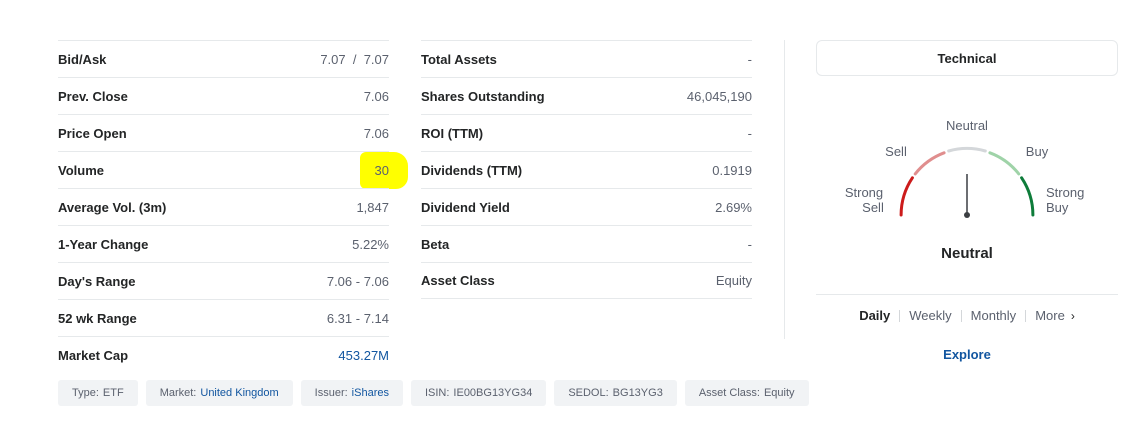  Describe the element at coordinates (370, 393) in the screenshot. I see `issuer-link: iShares` at that location.